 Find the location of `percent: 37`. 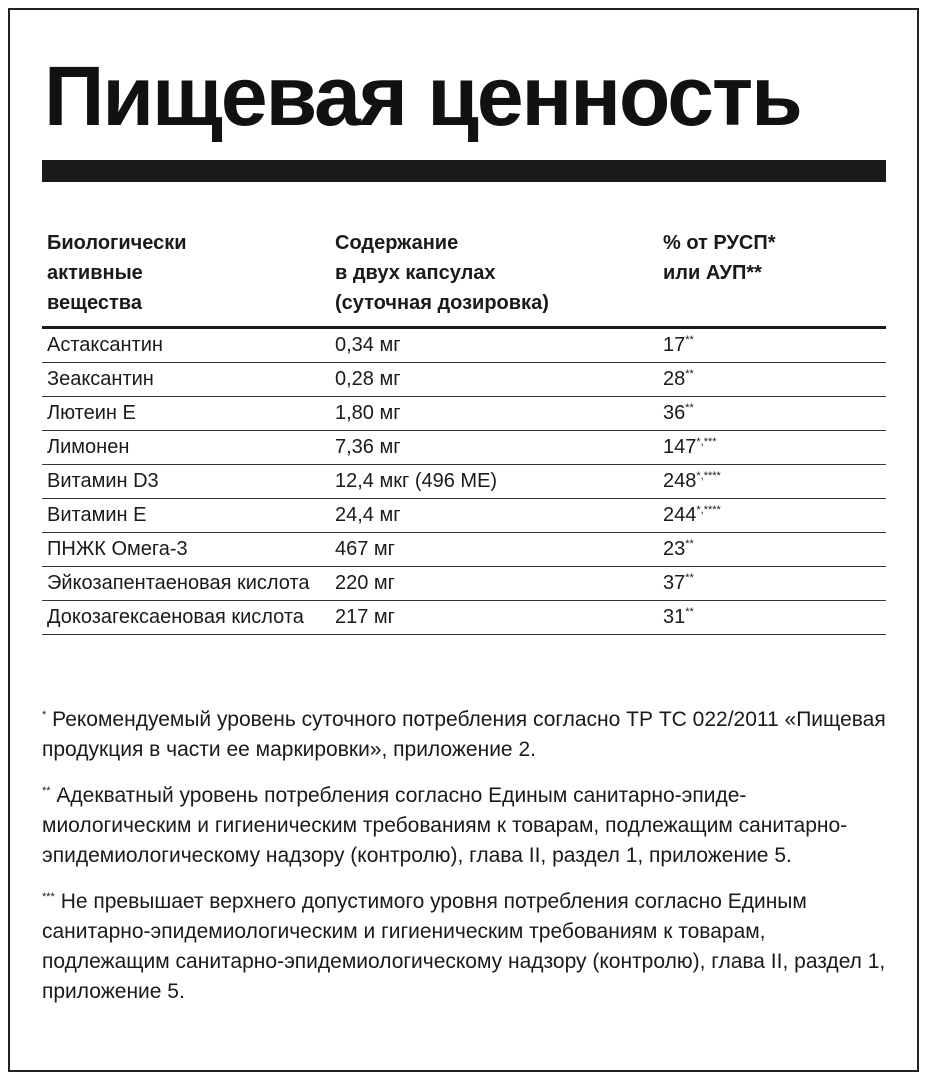

percent: 37 is located at coordinates (674, 583).